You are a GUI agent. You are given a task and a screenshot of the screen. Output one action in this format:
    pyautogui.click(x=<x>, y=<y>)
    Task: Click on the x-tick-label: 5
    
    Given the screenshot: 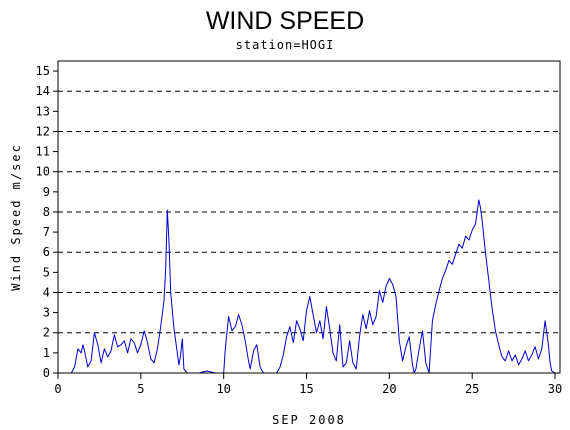 What is the action you would take?
    pyautogui.click(x=140, y=389)
    